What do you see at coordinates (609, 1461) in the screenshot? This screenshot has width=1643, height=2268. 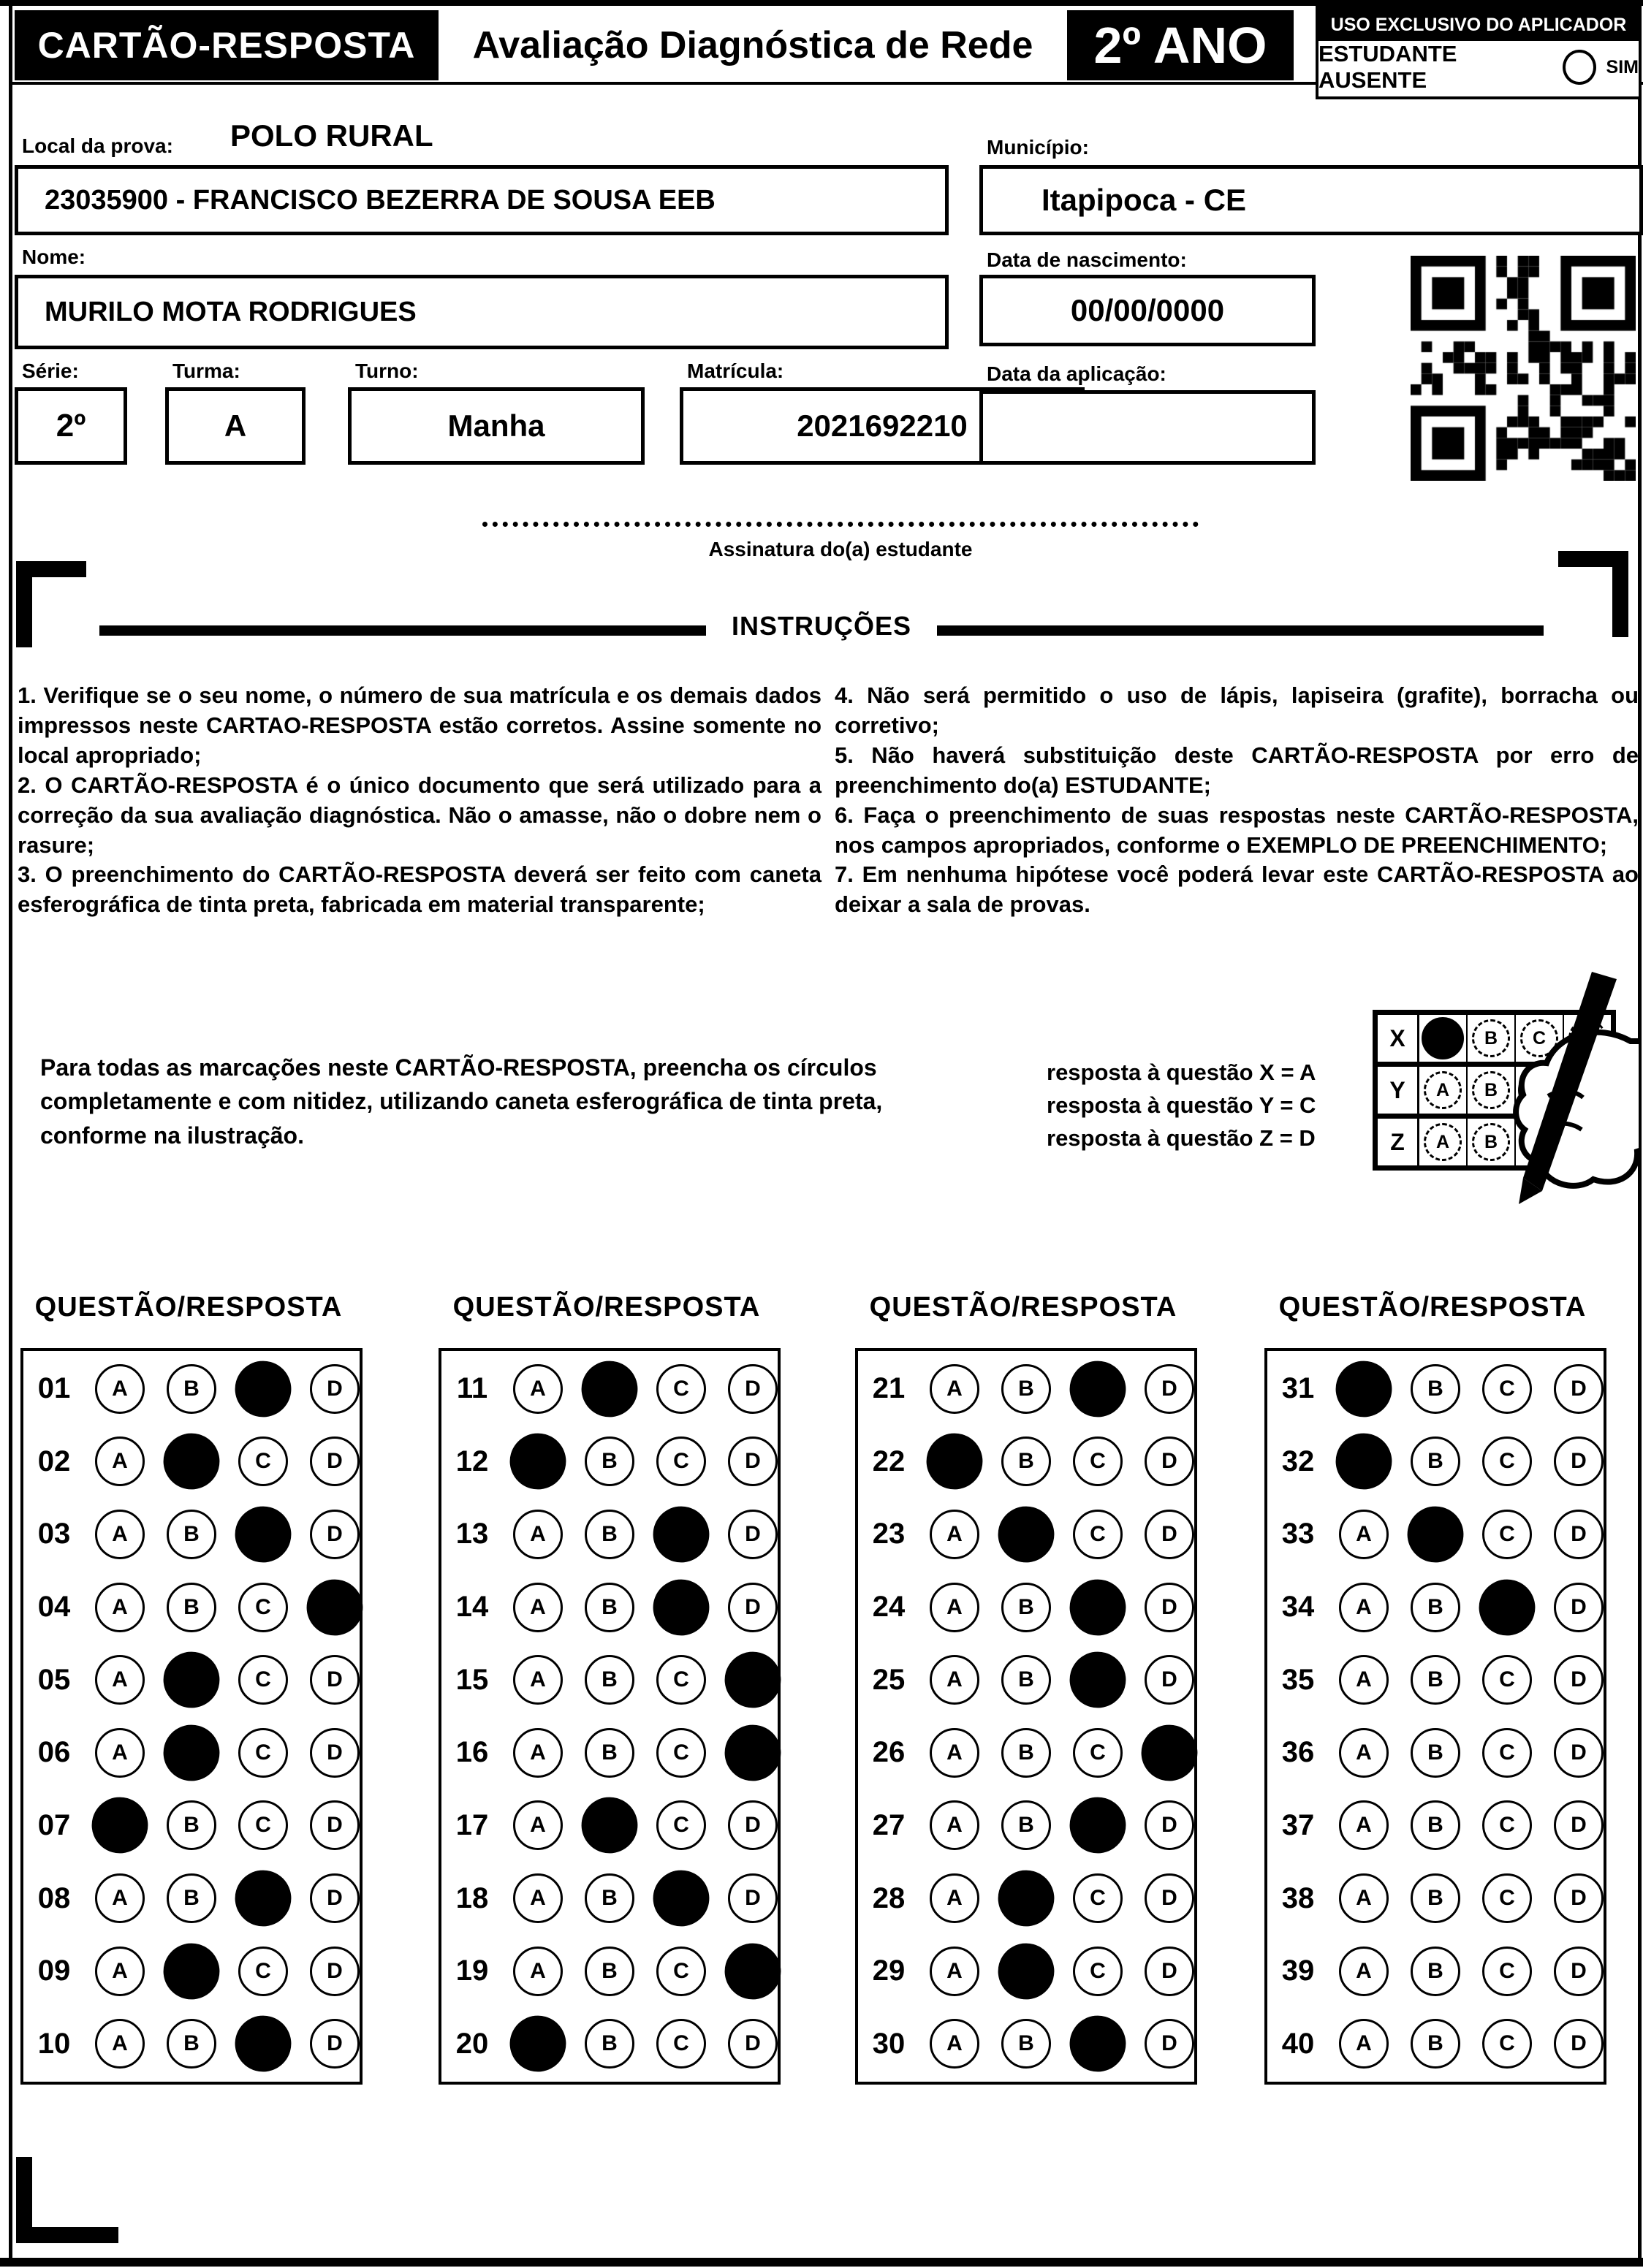 I see `bubble-q12-B: B` at bounding box center [609, 1461].